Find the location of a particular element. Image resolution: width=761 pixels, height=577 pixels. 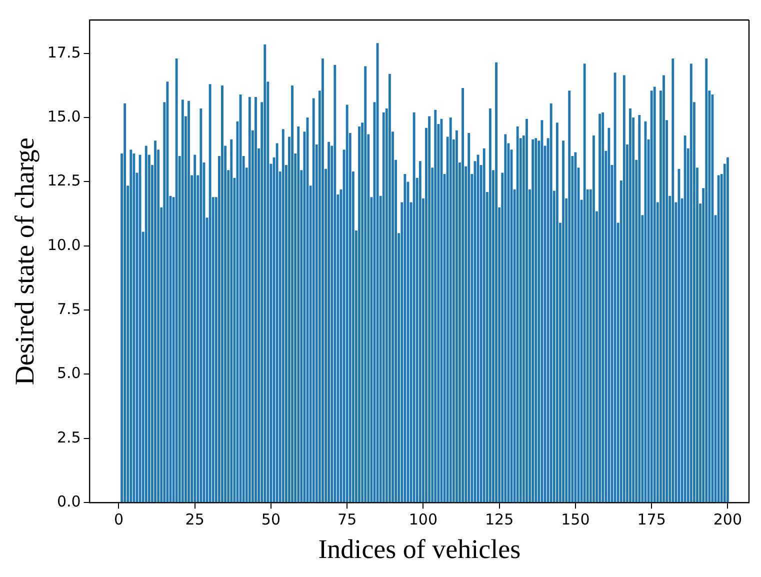

y-axis-title: Desired state of charge is located at coordinates (24, 261).